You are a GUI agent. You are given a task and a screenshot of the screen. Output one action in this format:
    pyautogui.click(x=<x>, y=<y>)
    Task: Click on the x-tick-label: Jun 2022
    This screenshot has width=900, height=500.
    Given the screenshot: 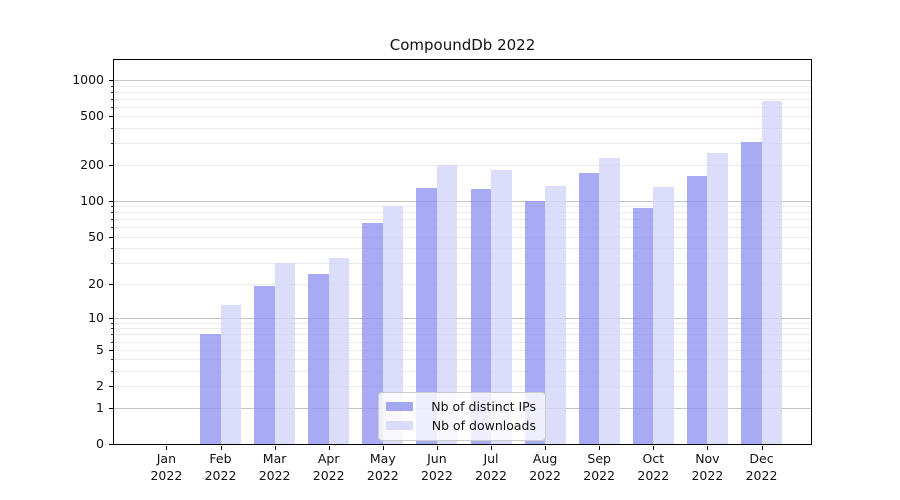 What is the action you would take?
    pyautogui.click(x=437, y=467)
    